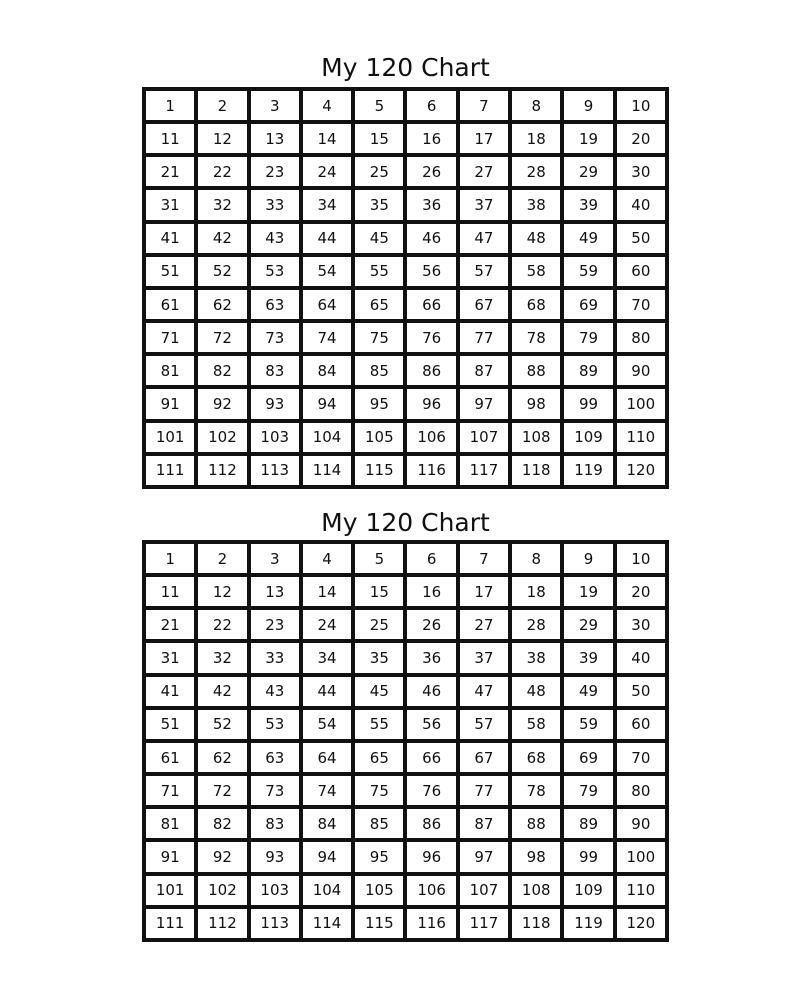 The height and width of the screenshot is (1001, 801). I want to click on grid-cell: 45, so click(379, 238).